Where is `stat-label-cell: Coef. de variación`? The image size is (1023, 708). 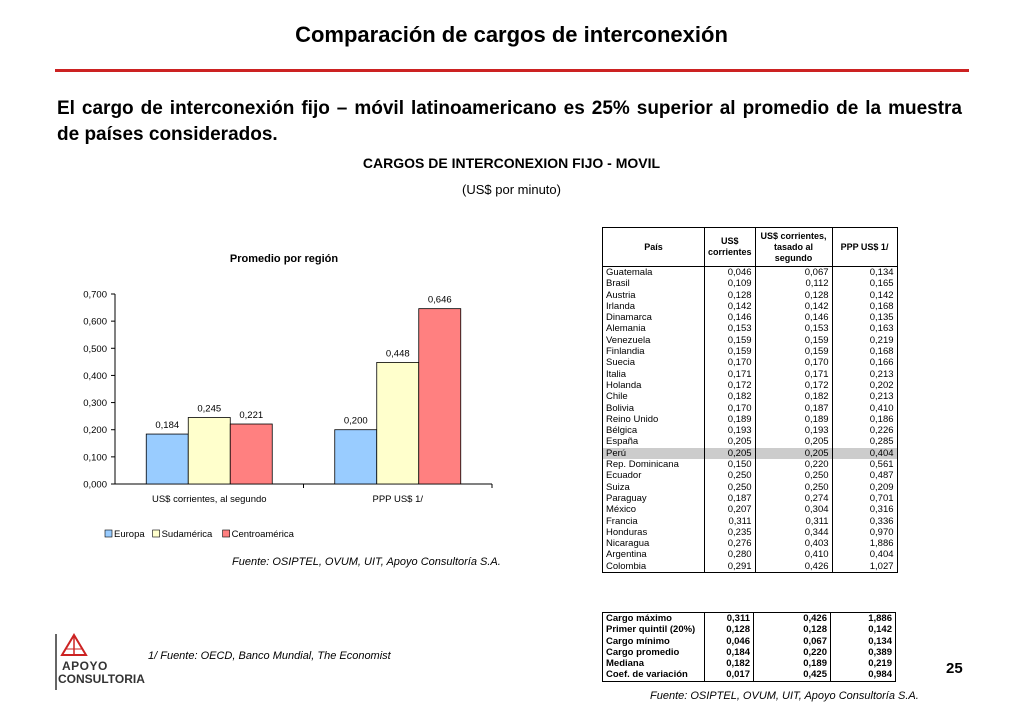 stat-label-cell: Coef. de variación is located at coordinates (653, 675).